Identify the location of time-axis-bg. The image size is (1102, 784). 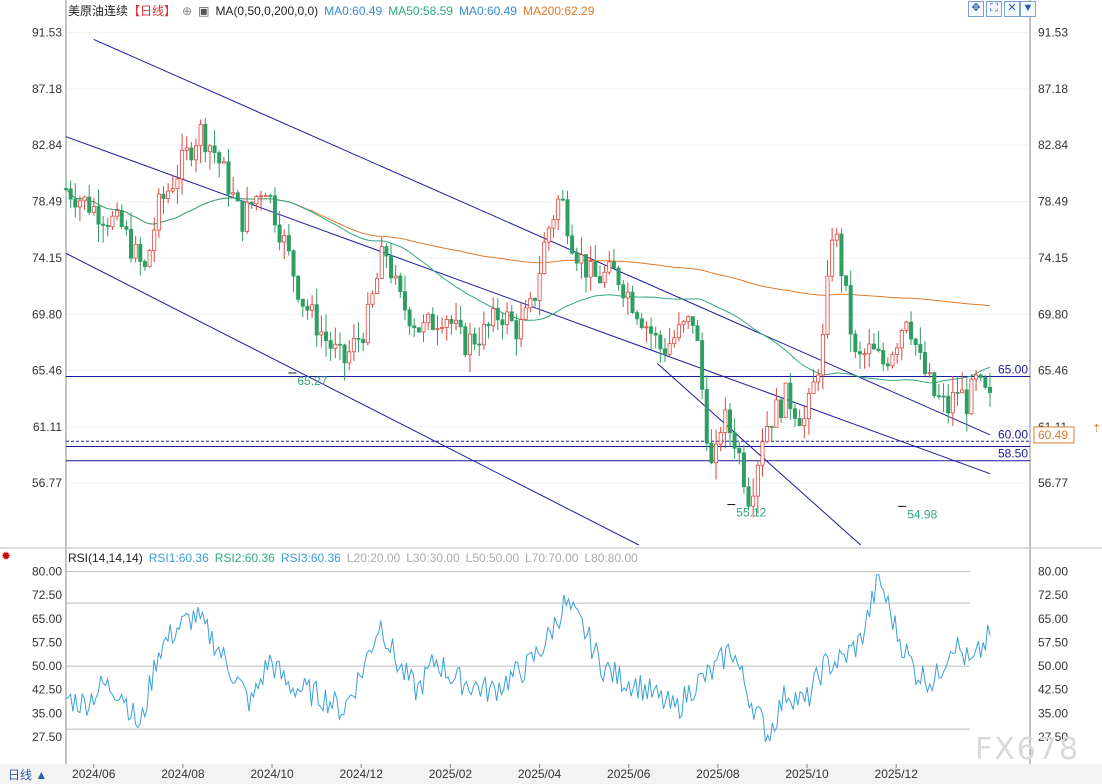
(551, 774).